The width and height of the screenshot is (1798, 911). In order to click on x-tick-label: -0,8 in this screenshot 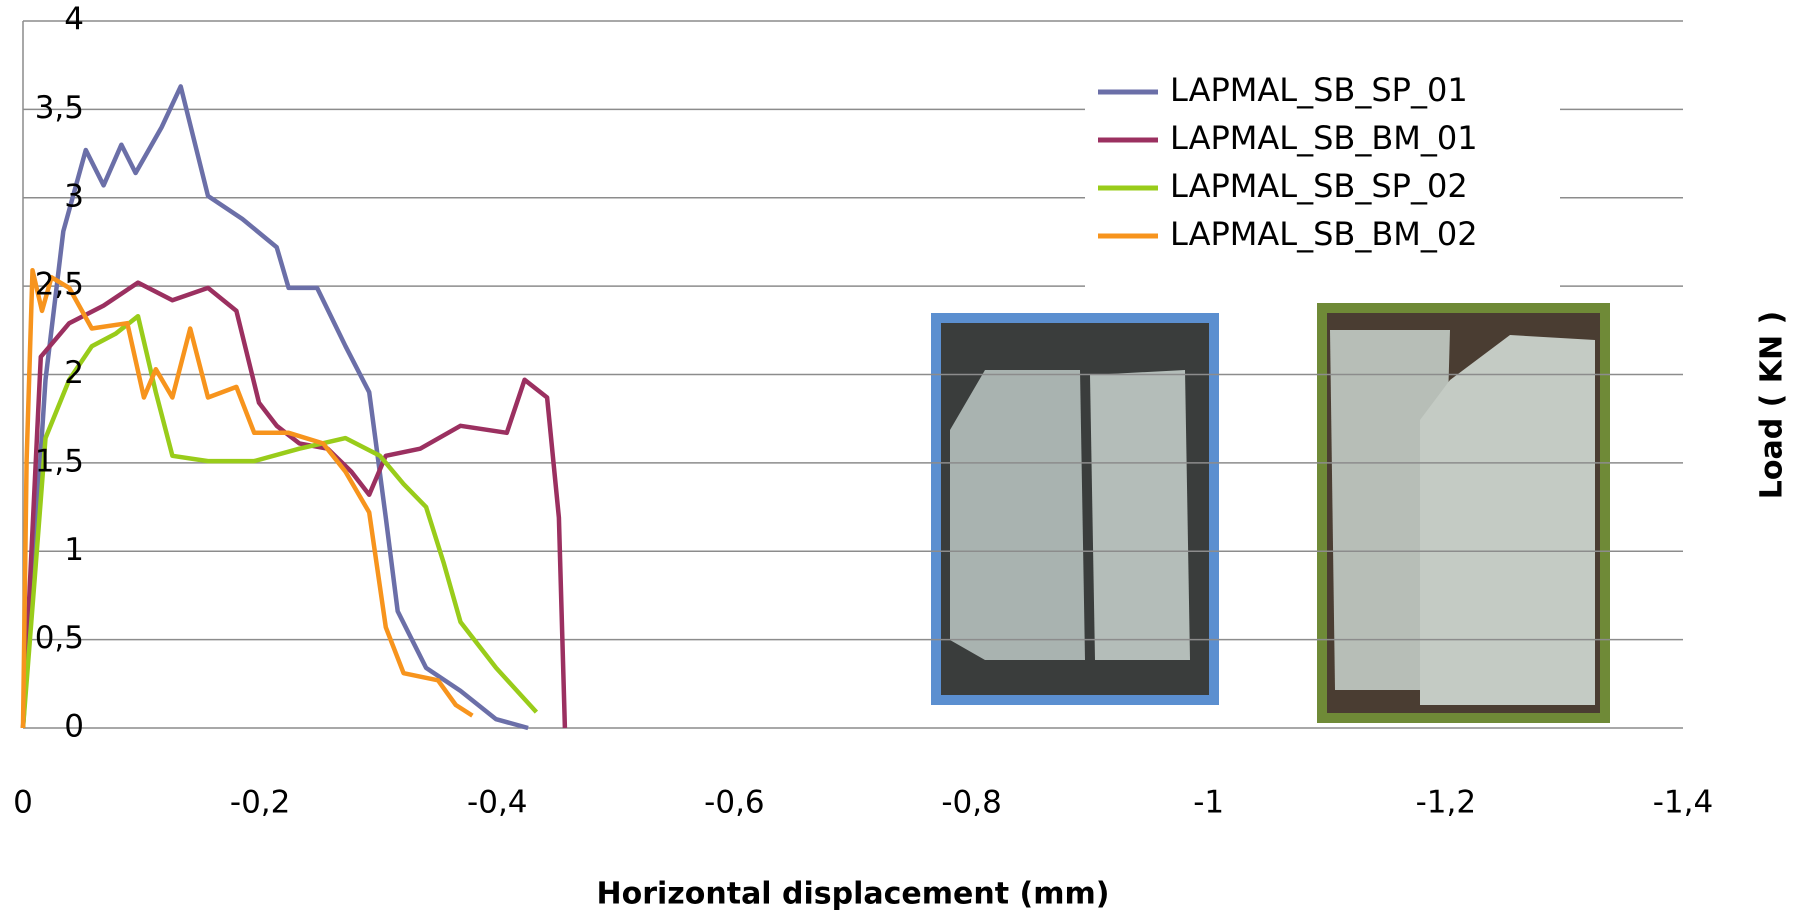, I will do `click(971, 803)`.